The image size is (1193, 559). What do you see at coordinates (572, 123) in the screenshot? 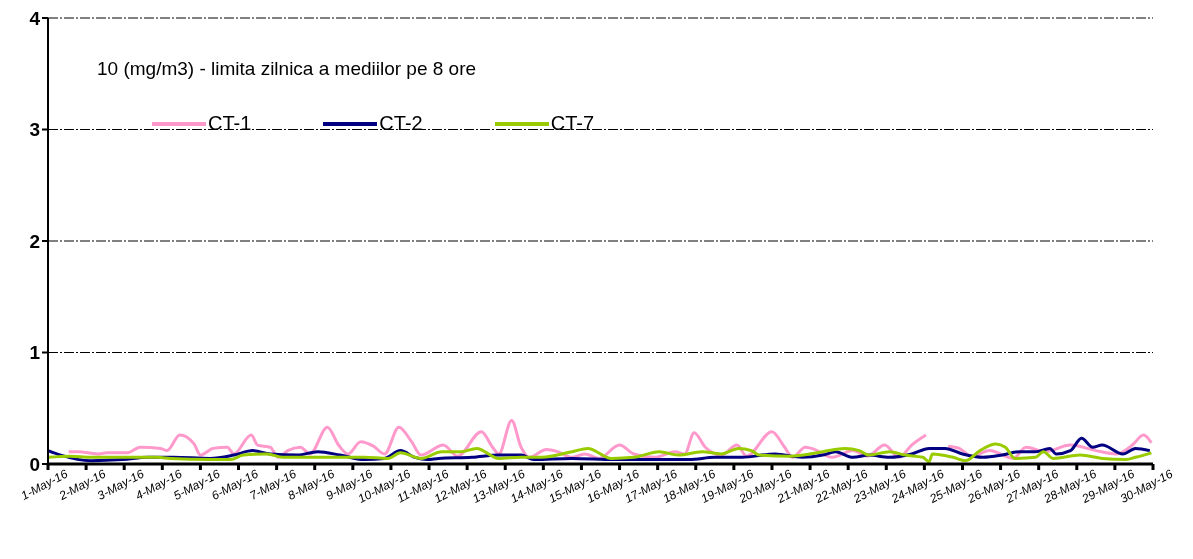
I see `legend-label: CT-7` at bounding box center [572, 123].